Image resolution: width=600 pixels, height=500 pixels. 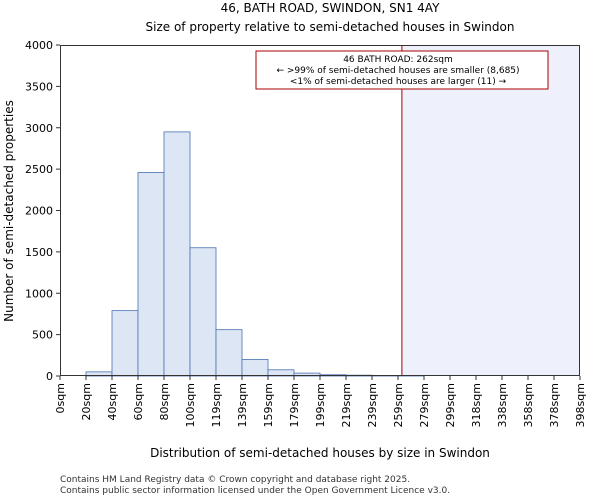 What do you see at coordinates (39, 211) in the screenshot?
I see `y-tick-label: 2000` at bounding box center [39, 211].